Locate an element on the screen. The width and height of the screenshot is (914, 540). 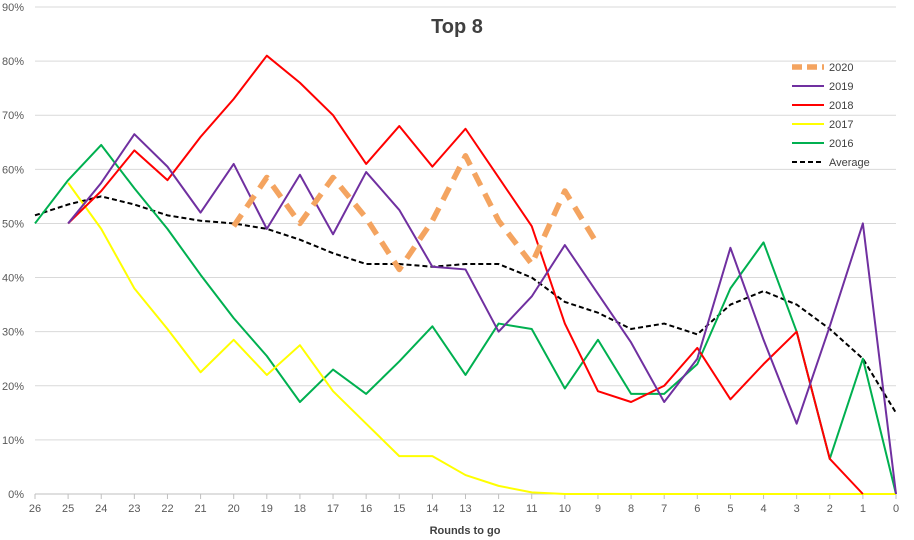
series-line-2020 is located at coordinates (416, 213).